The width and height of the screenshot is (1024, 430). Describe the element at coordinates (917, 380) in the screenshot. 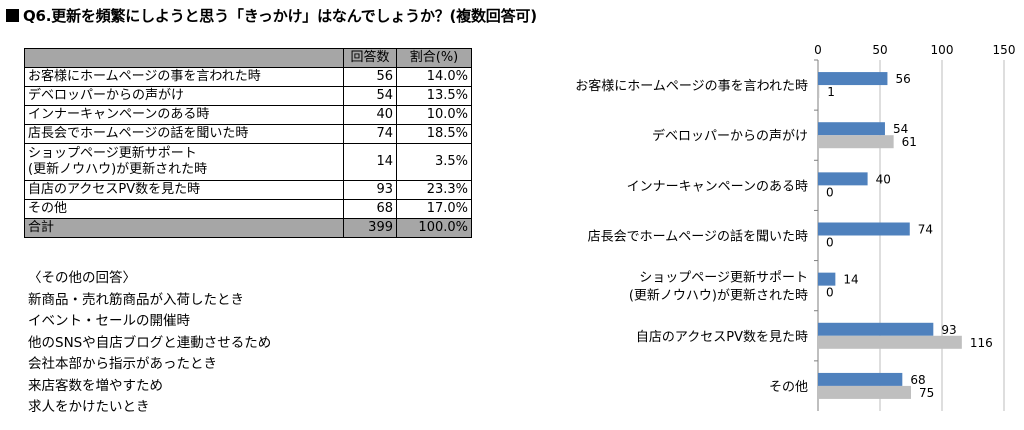

I see `data-label: 68` at that location.